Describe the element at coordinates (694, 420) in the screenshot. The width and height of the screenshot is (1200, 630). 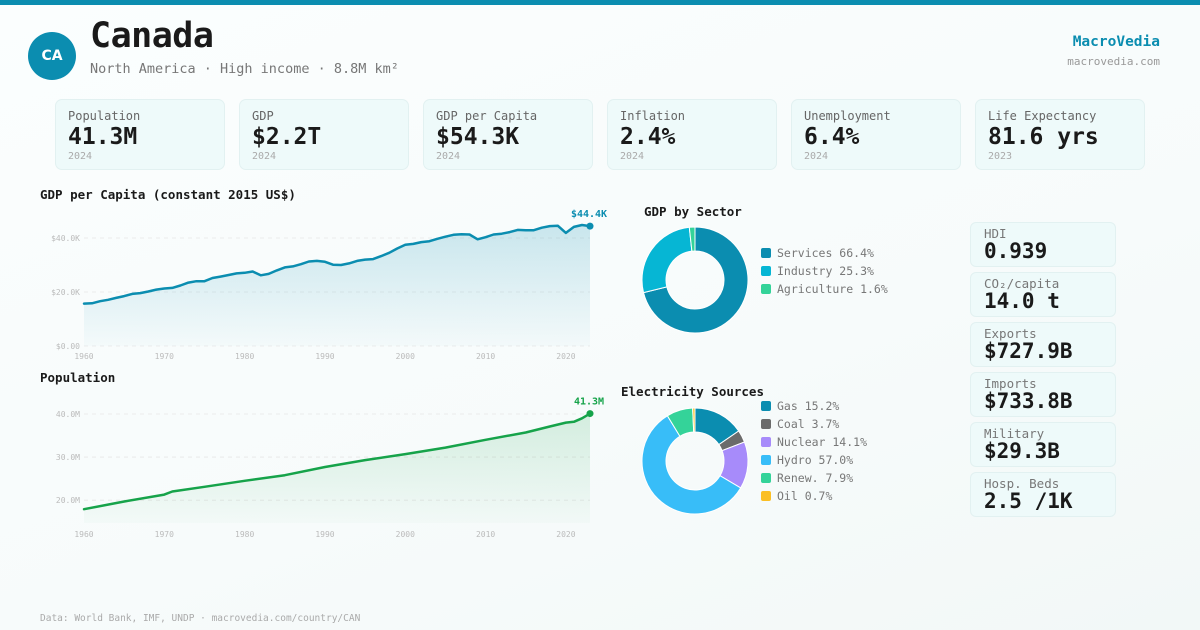
I see `donut-slice-oil` at that location.